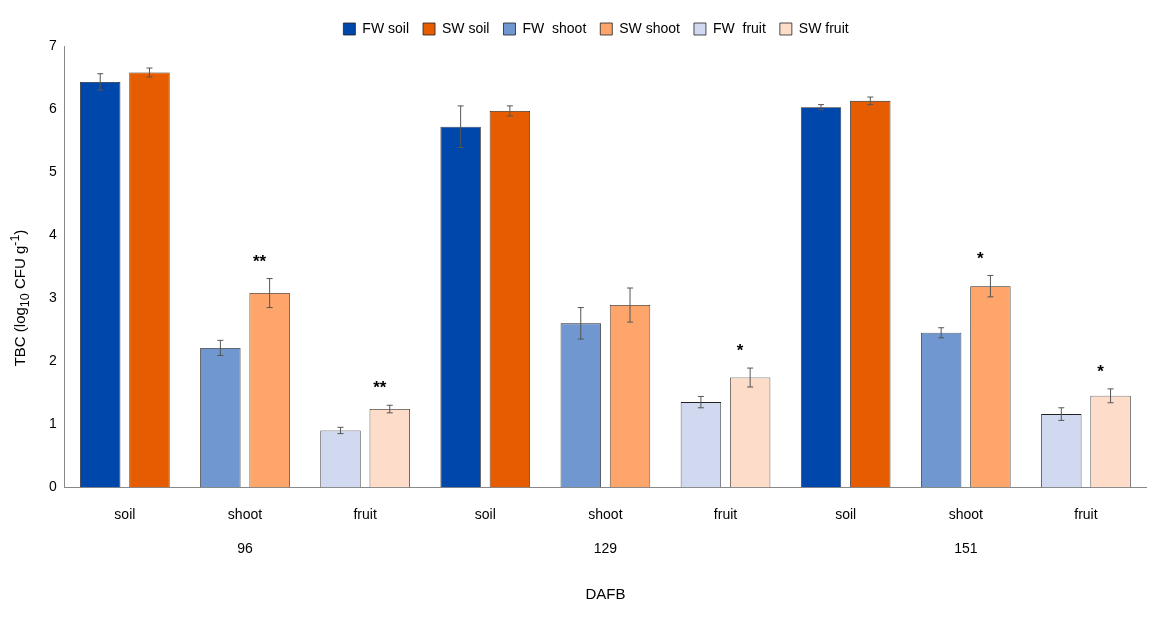 This screenshot has width=1168, height=621. What do you see at coordinates (52, 170) in the screenshot?
I see `y-tick-label: 5` at bounding box center [52, 170].